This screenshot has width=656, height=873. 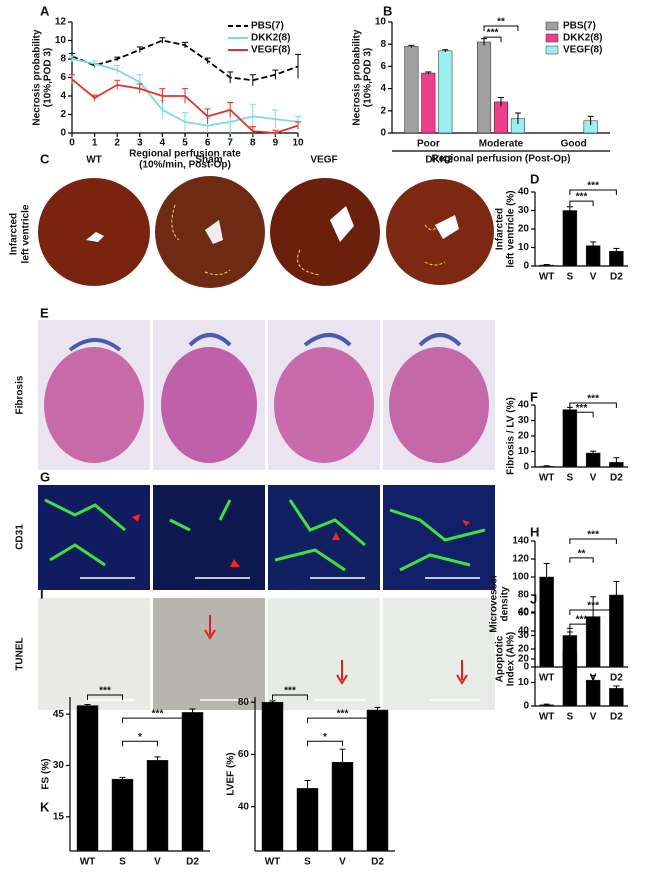 What do you see at coordinates (231, 773) in the screenshot?
I see `y-axis-label: LVEF (%)` at bounding box center [231, 773].